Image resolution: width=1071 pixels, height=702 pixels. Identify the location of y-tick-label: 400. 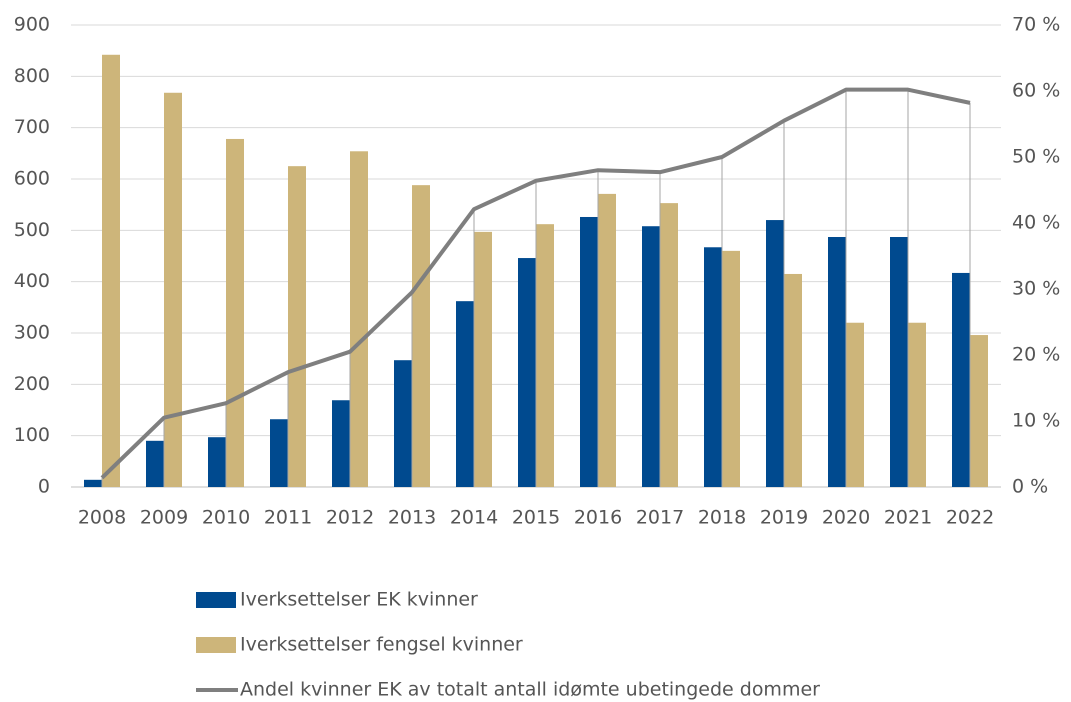
(32, 281).